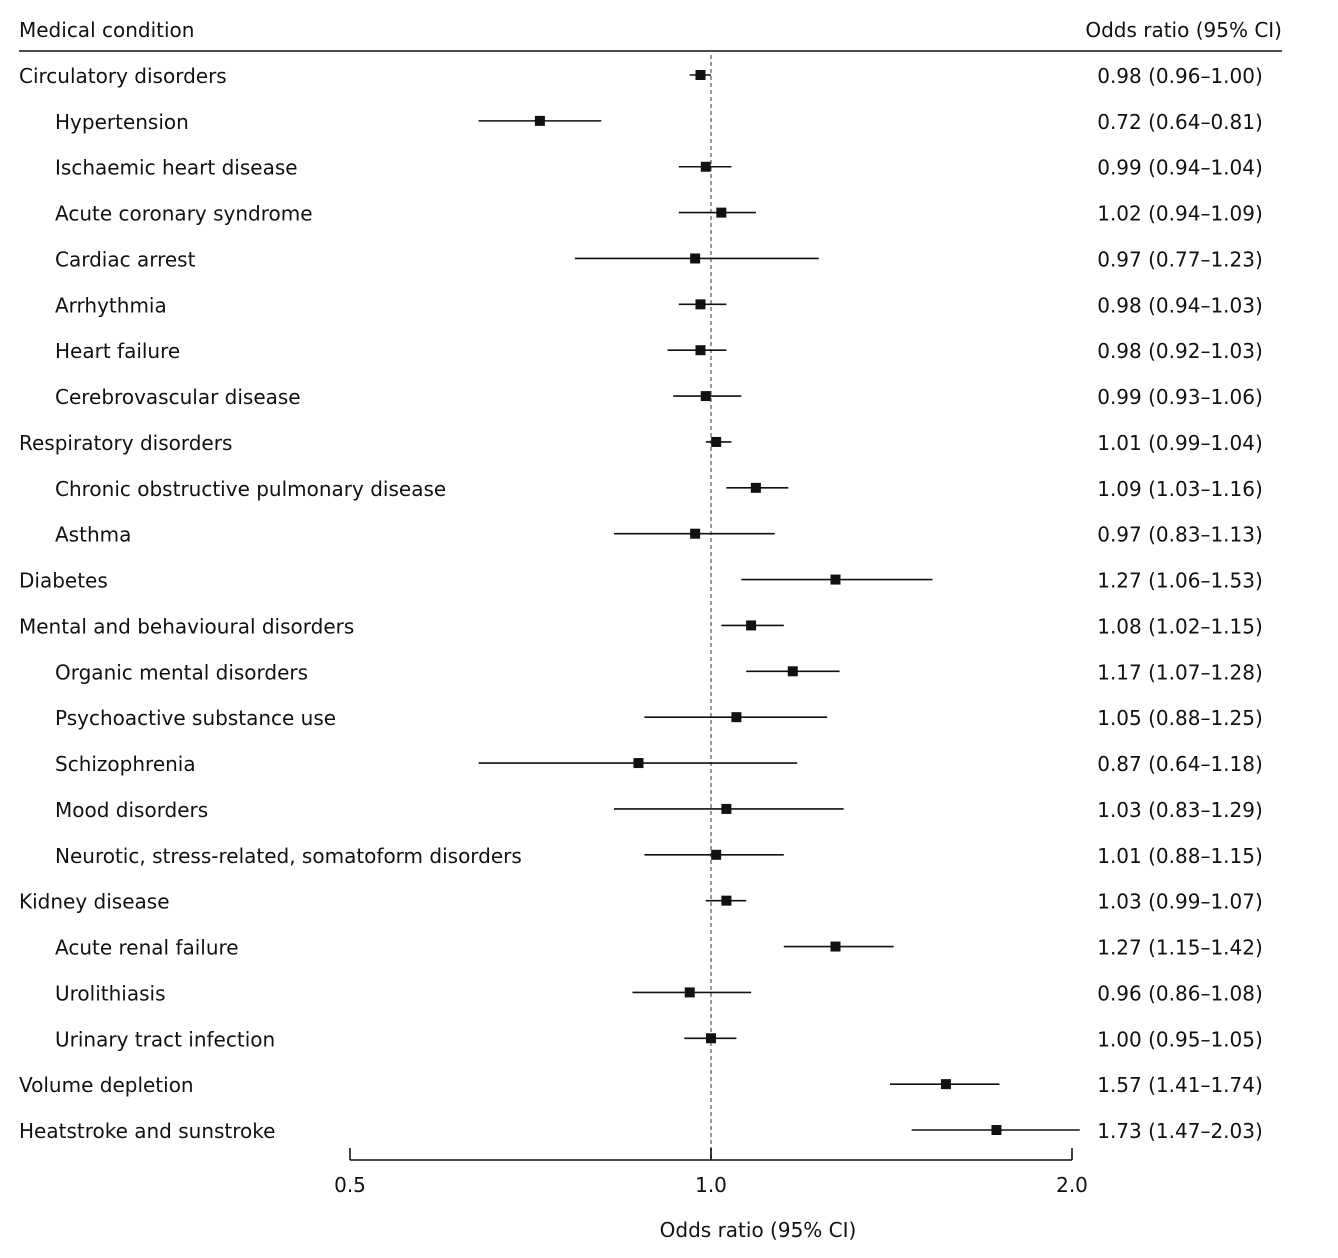 This screenshot has height=1258, width=1338. I want to click on row-label: Mood disorders, so click(131, 810).